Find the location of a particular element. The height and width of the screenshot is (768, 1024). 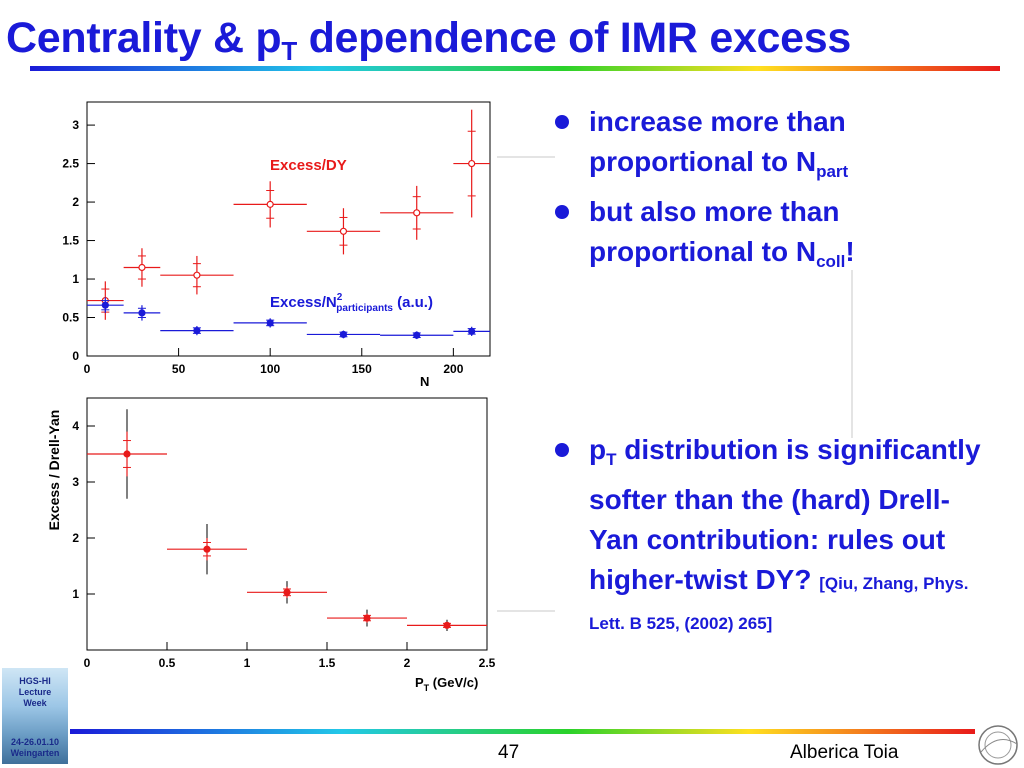

x-tick-label: 1.5 is located at coordinates (327, 663).